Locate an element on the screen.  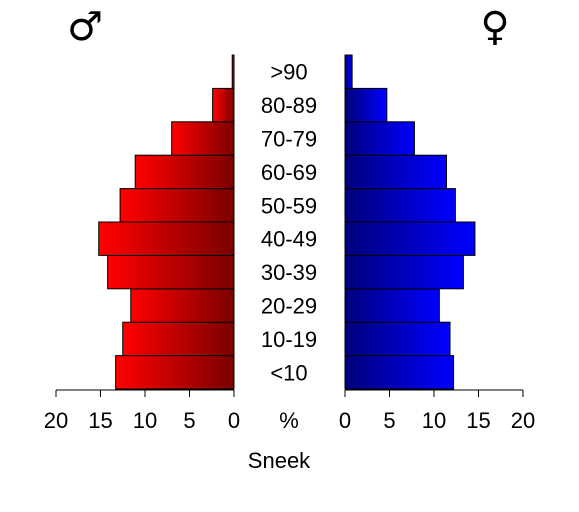
age-group-label-8: 80-89 is located at coordinates (289, 105).